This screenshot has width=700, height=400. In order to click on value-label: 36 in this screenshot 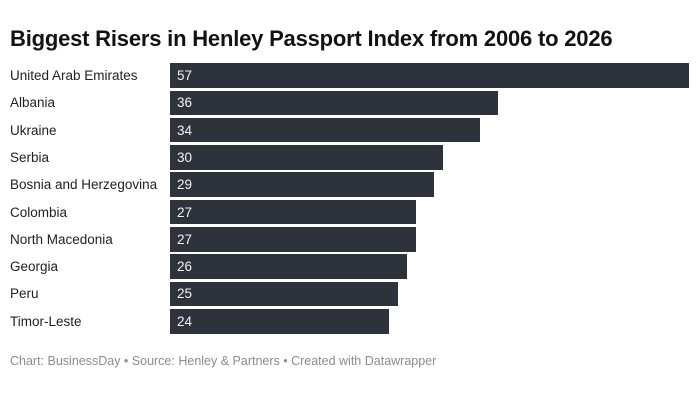, I will do `click(185, 103)`.